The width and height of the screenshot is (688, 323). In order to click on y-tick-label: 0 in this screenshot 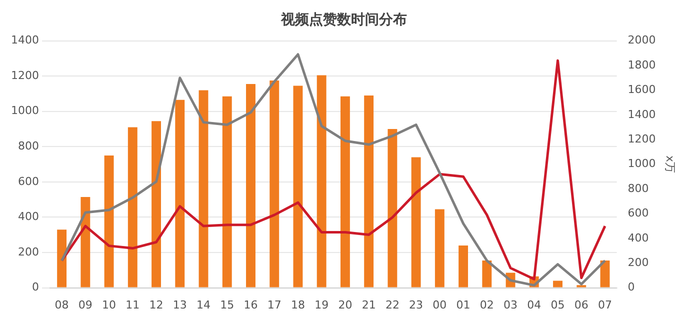, I will do `click(35, 287)`.